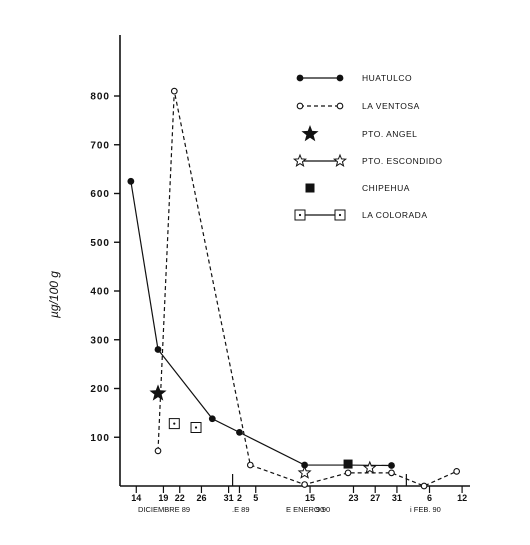 This screenshot has height=545, width=530. I want to click on point-chipehua, so click(348, 464).